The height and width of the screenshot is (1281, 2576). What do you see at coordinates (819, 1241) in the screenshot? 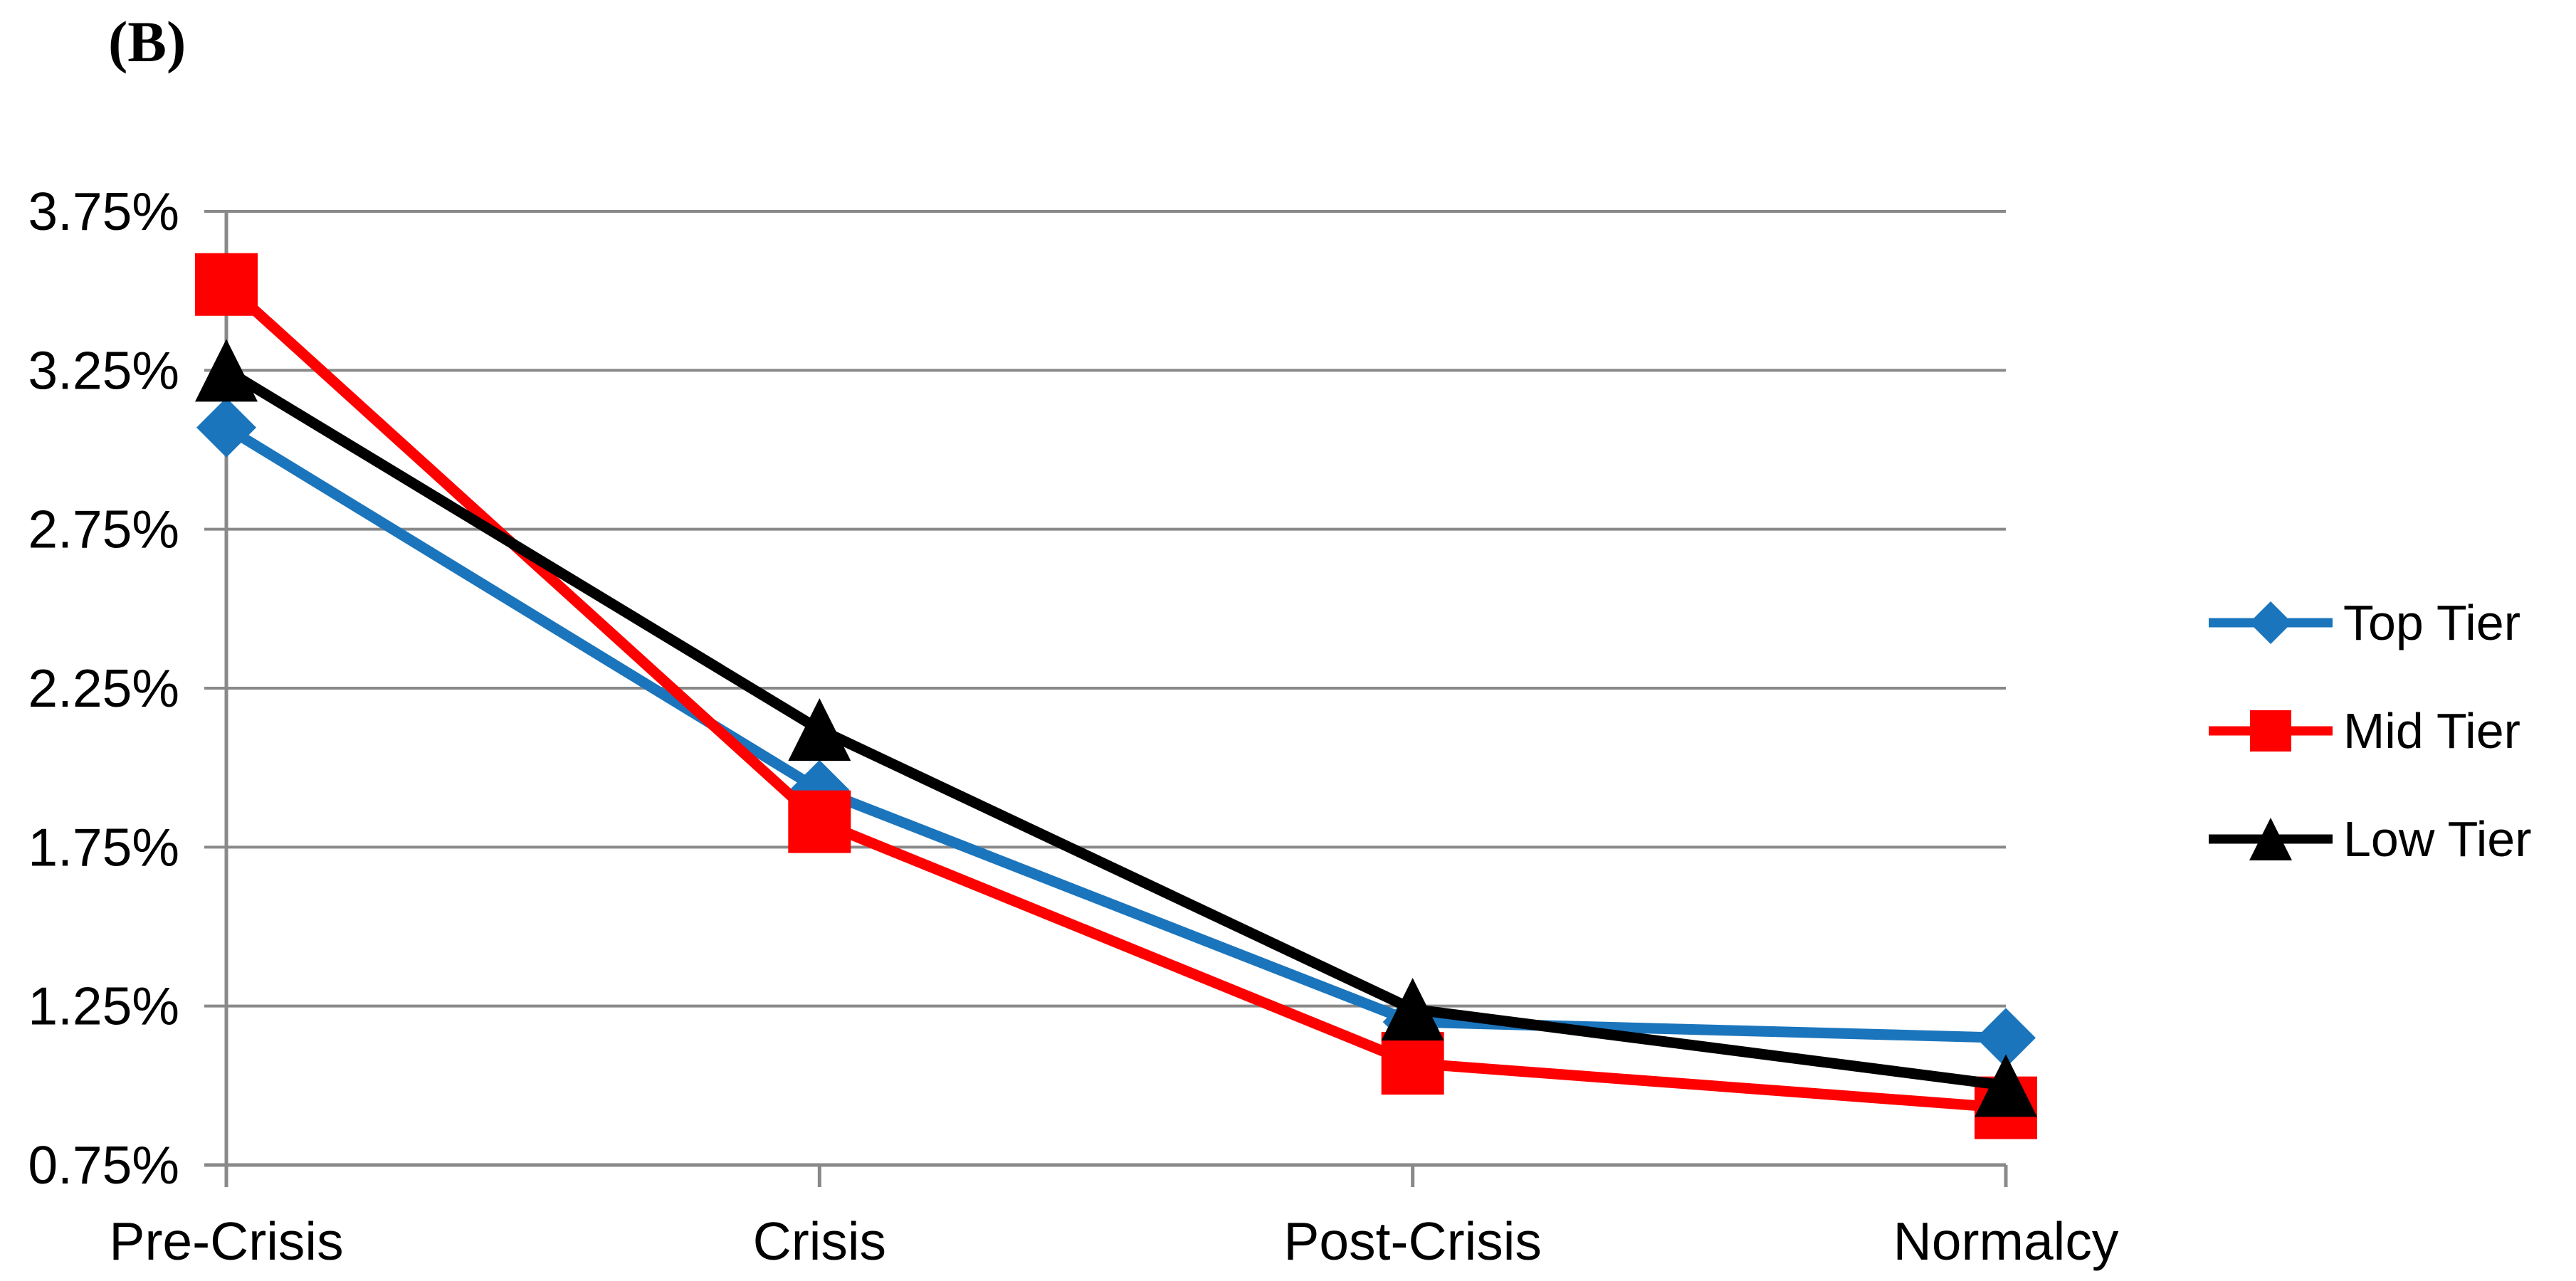
I see `x-axis-category-label: Crisis` at bounding box center [819, 1241].